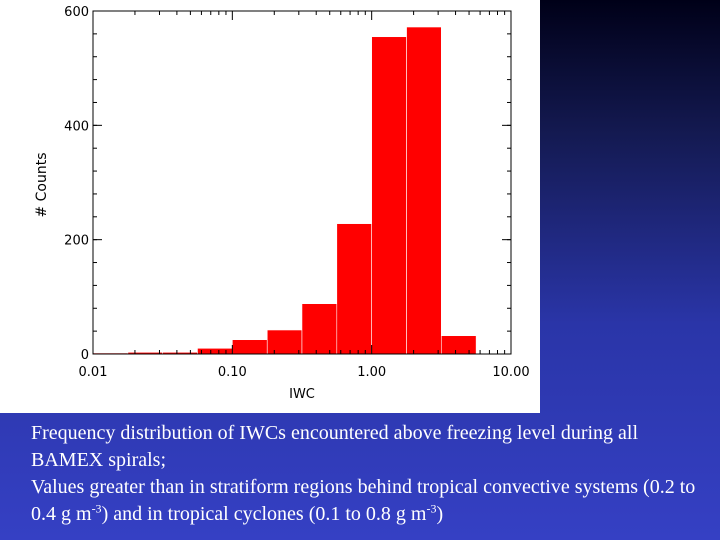 The height and width of the screenshot is (540, 720). Describe the element at coordinates (440, 514) in the screenshot. I see `caption-line-2-part-c: )` at that location.